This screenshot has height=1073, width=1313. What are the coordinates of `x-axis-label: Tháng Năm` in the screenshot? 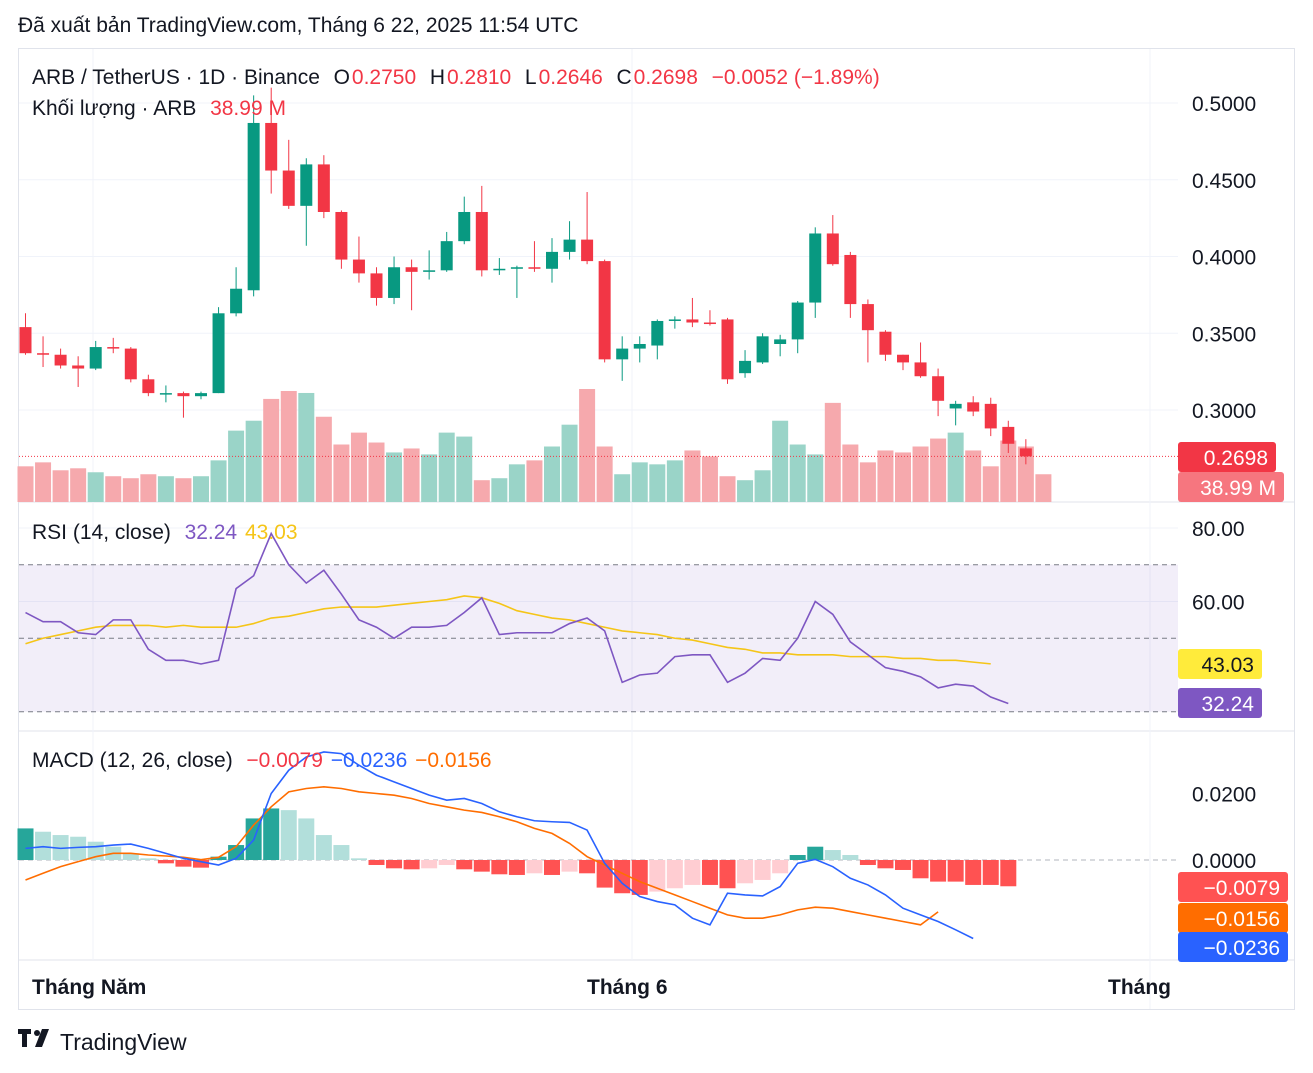 It's located at (89, 987).